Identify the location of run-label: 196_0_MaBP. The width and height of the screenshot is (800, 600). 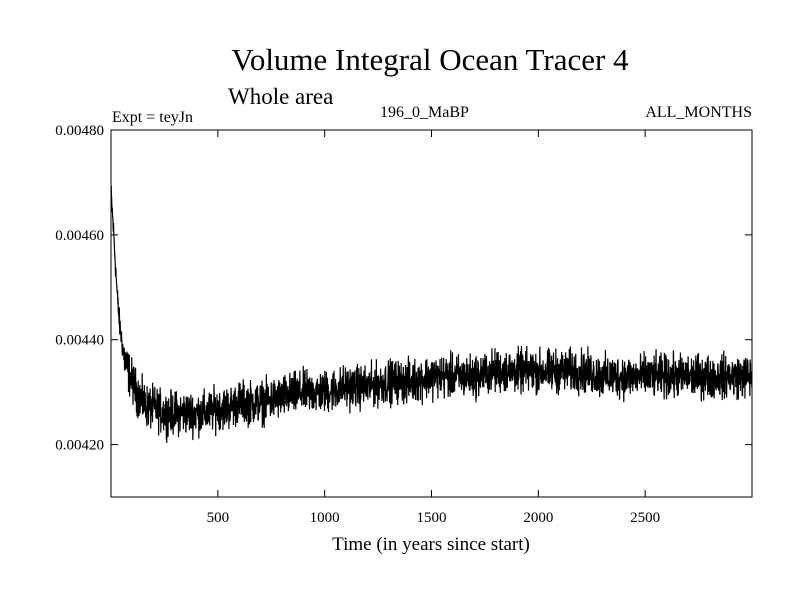
(424, 112).